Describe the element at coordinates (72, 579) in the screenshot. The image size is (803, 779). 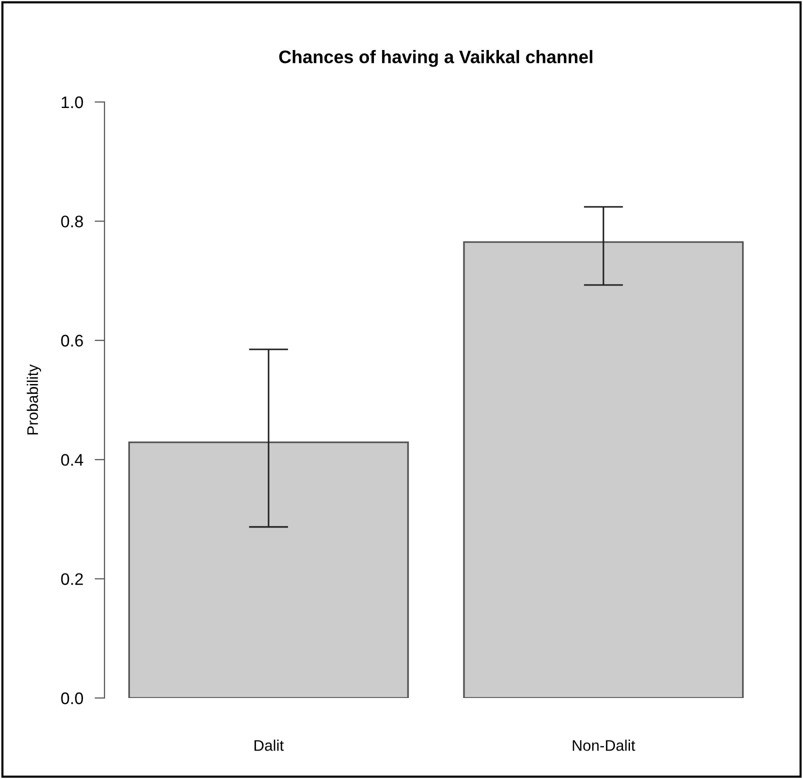
I see `y-tick-label: 0.2` at that location.